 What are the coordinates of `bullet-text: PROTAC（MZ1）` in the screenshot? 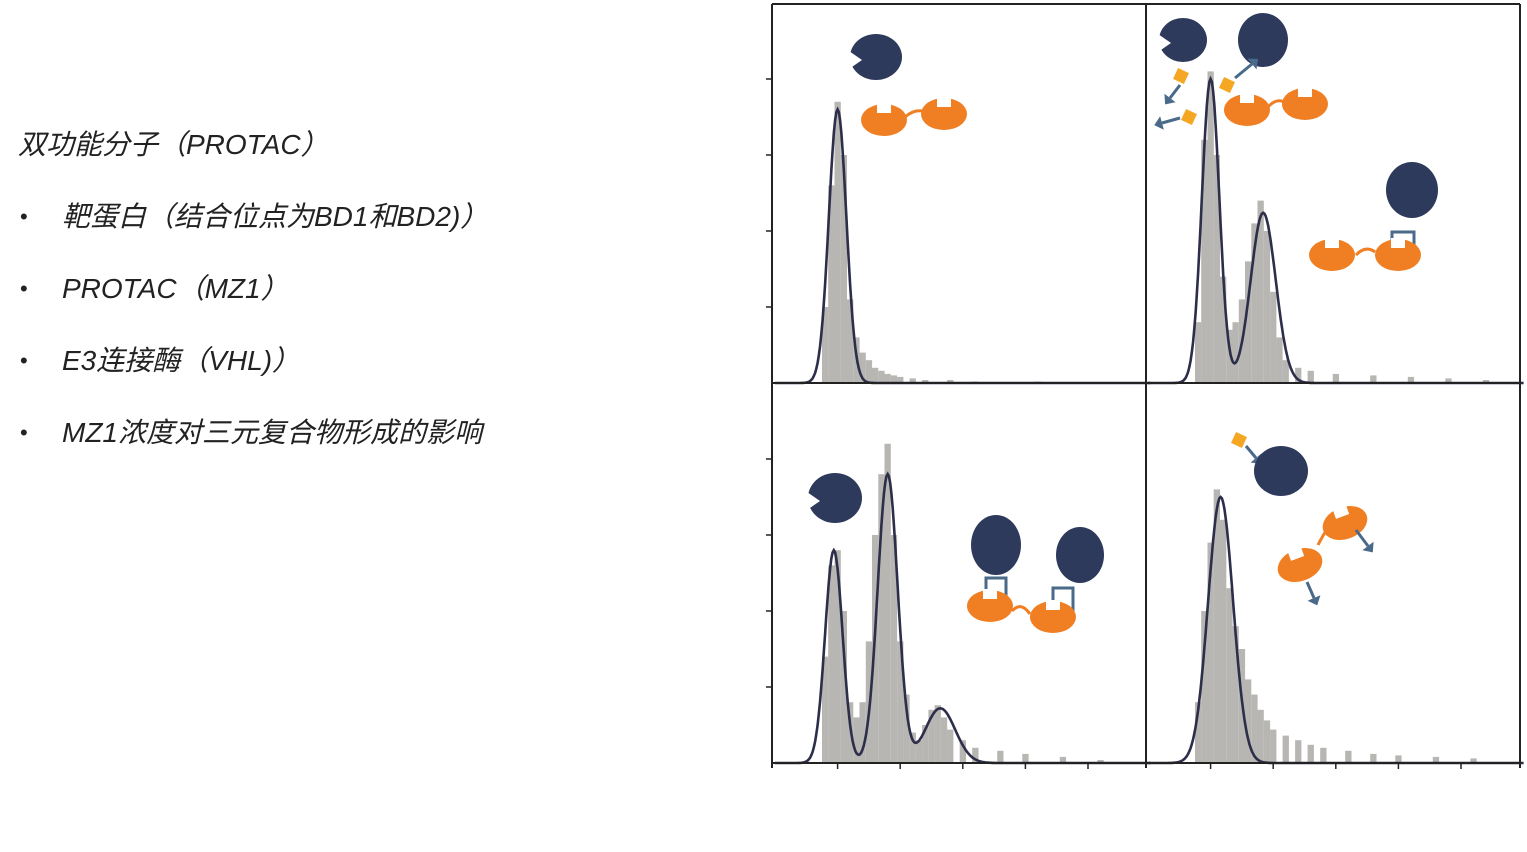 It's located at (175, 288).